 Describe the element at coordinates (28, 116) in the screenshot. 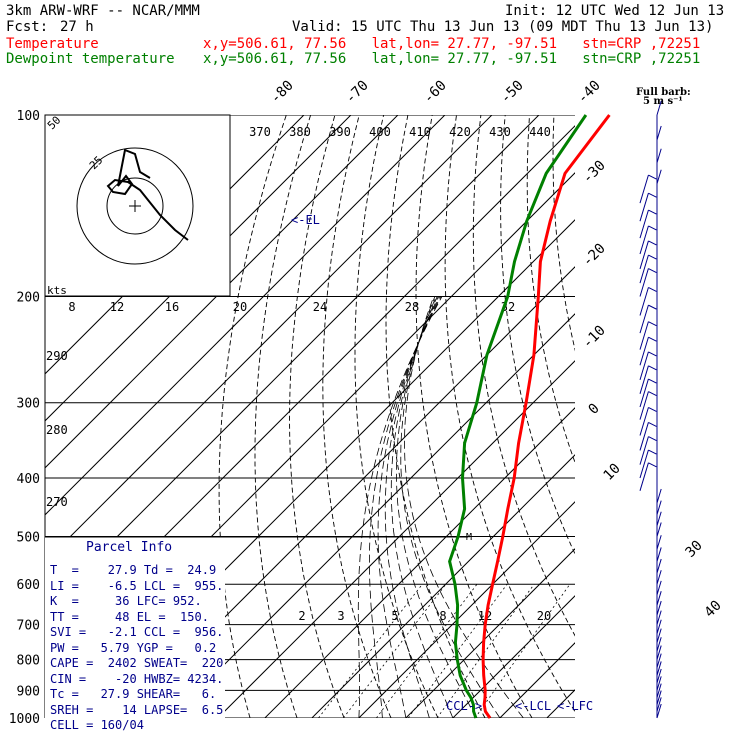

I see `pressure-tick-label: 100` at that location.